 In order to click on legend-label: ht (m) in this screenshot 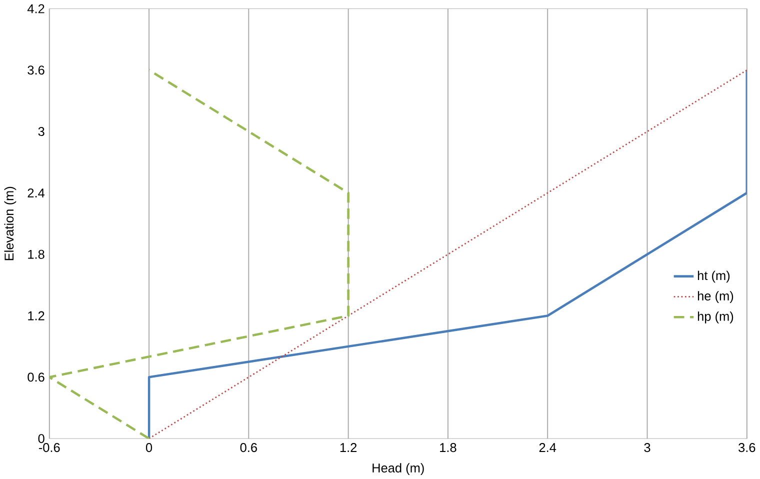, I will do `click(714, 276)`.